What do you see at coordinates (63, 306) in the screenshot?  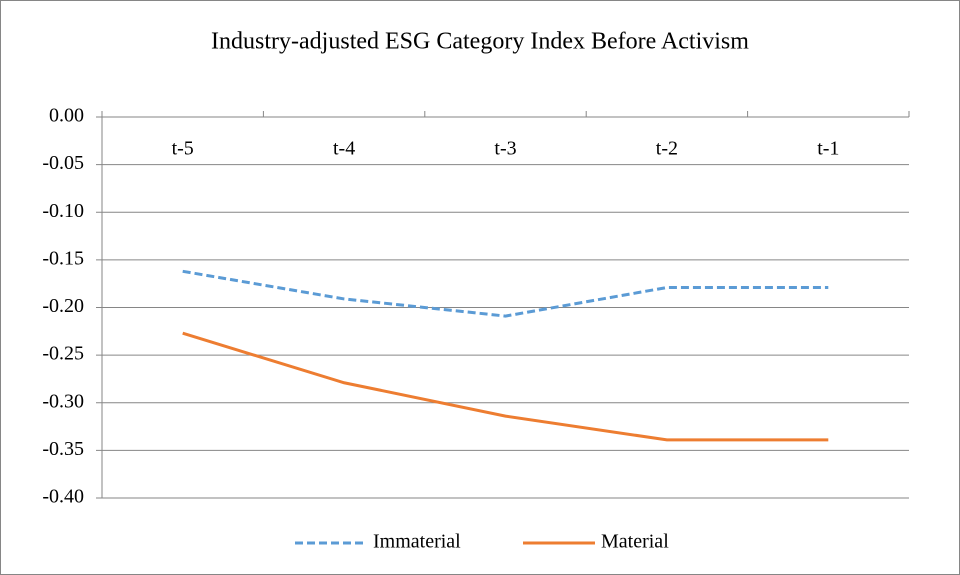 I see `y-tick-label: -0.20` at bounding box center [63, 306].